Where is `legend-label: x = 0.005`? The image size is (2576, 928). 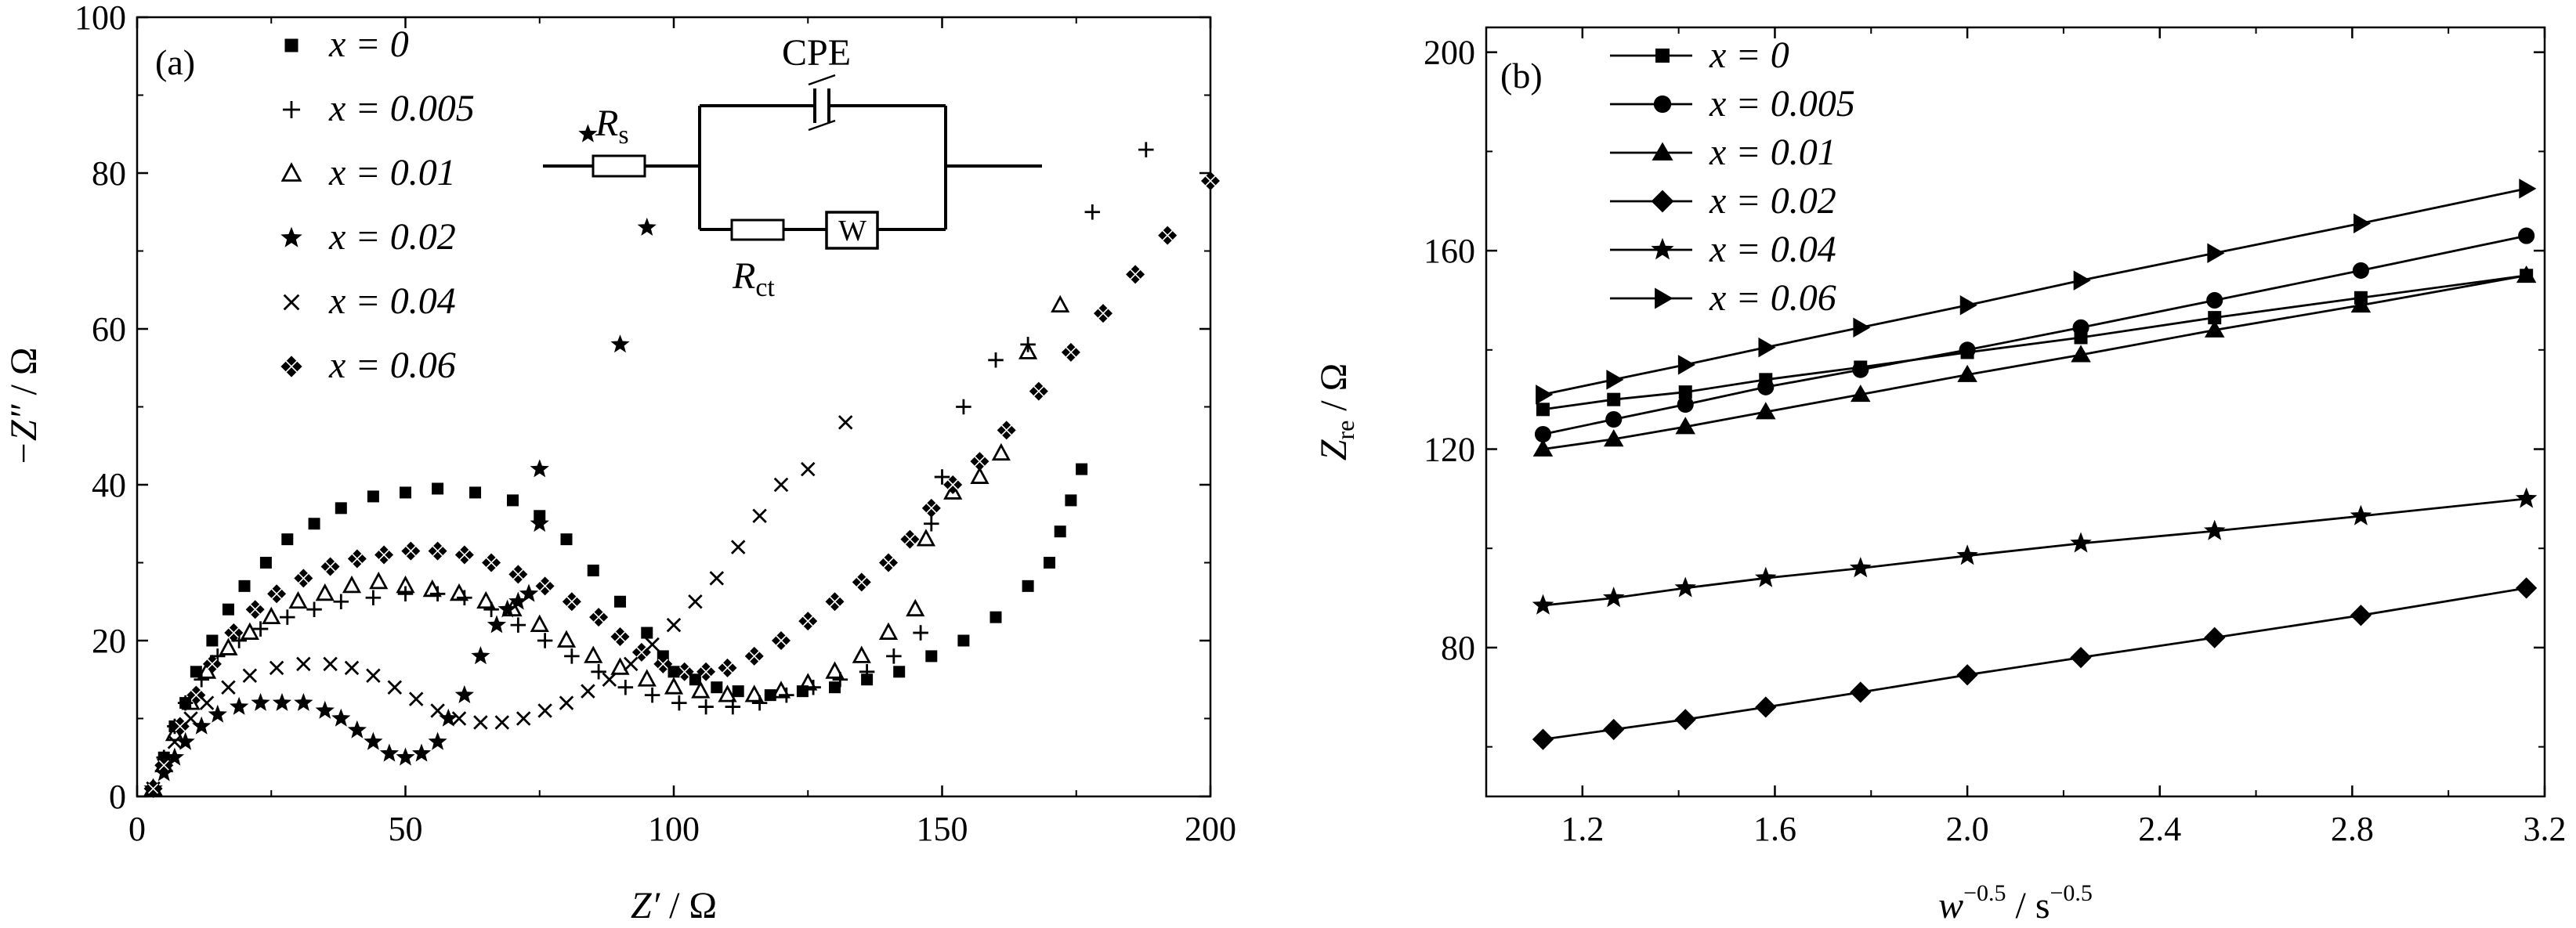
legend-label: x = 0.005 is located at coordinates (1782, 104).